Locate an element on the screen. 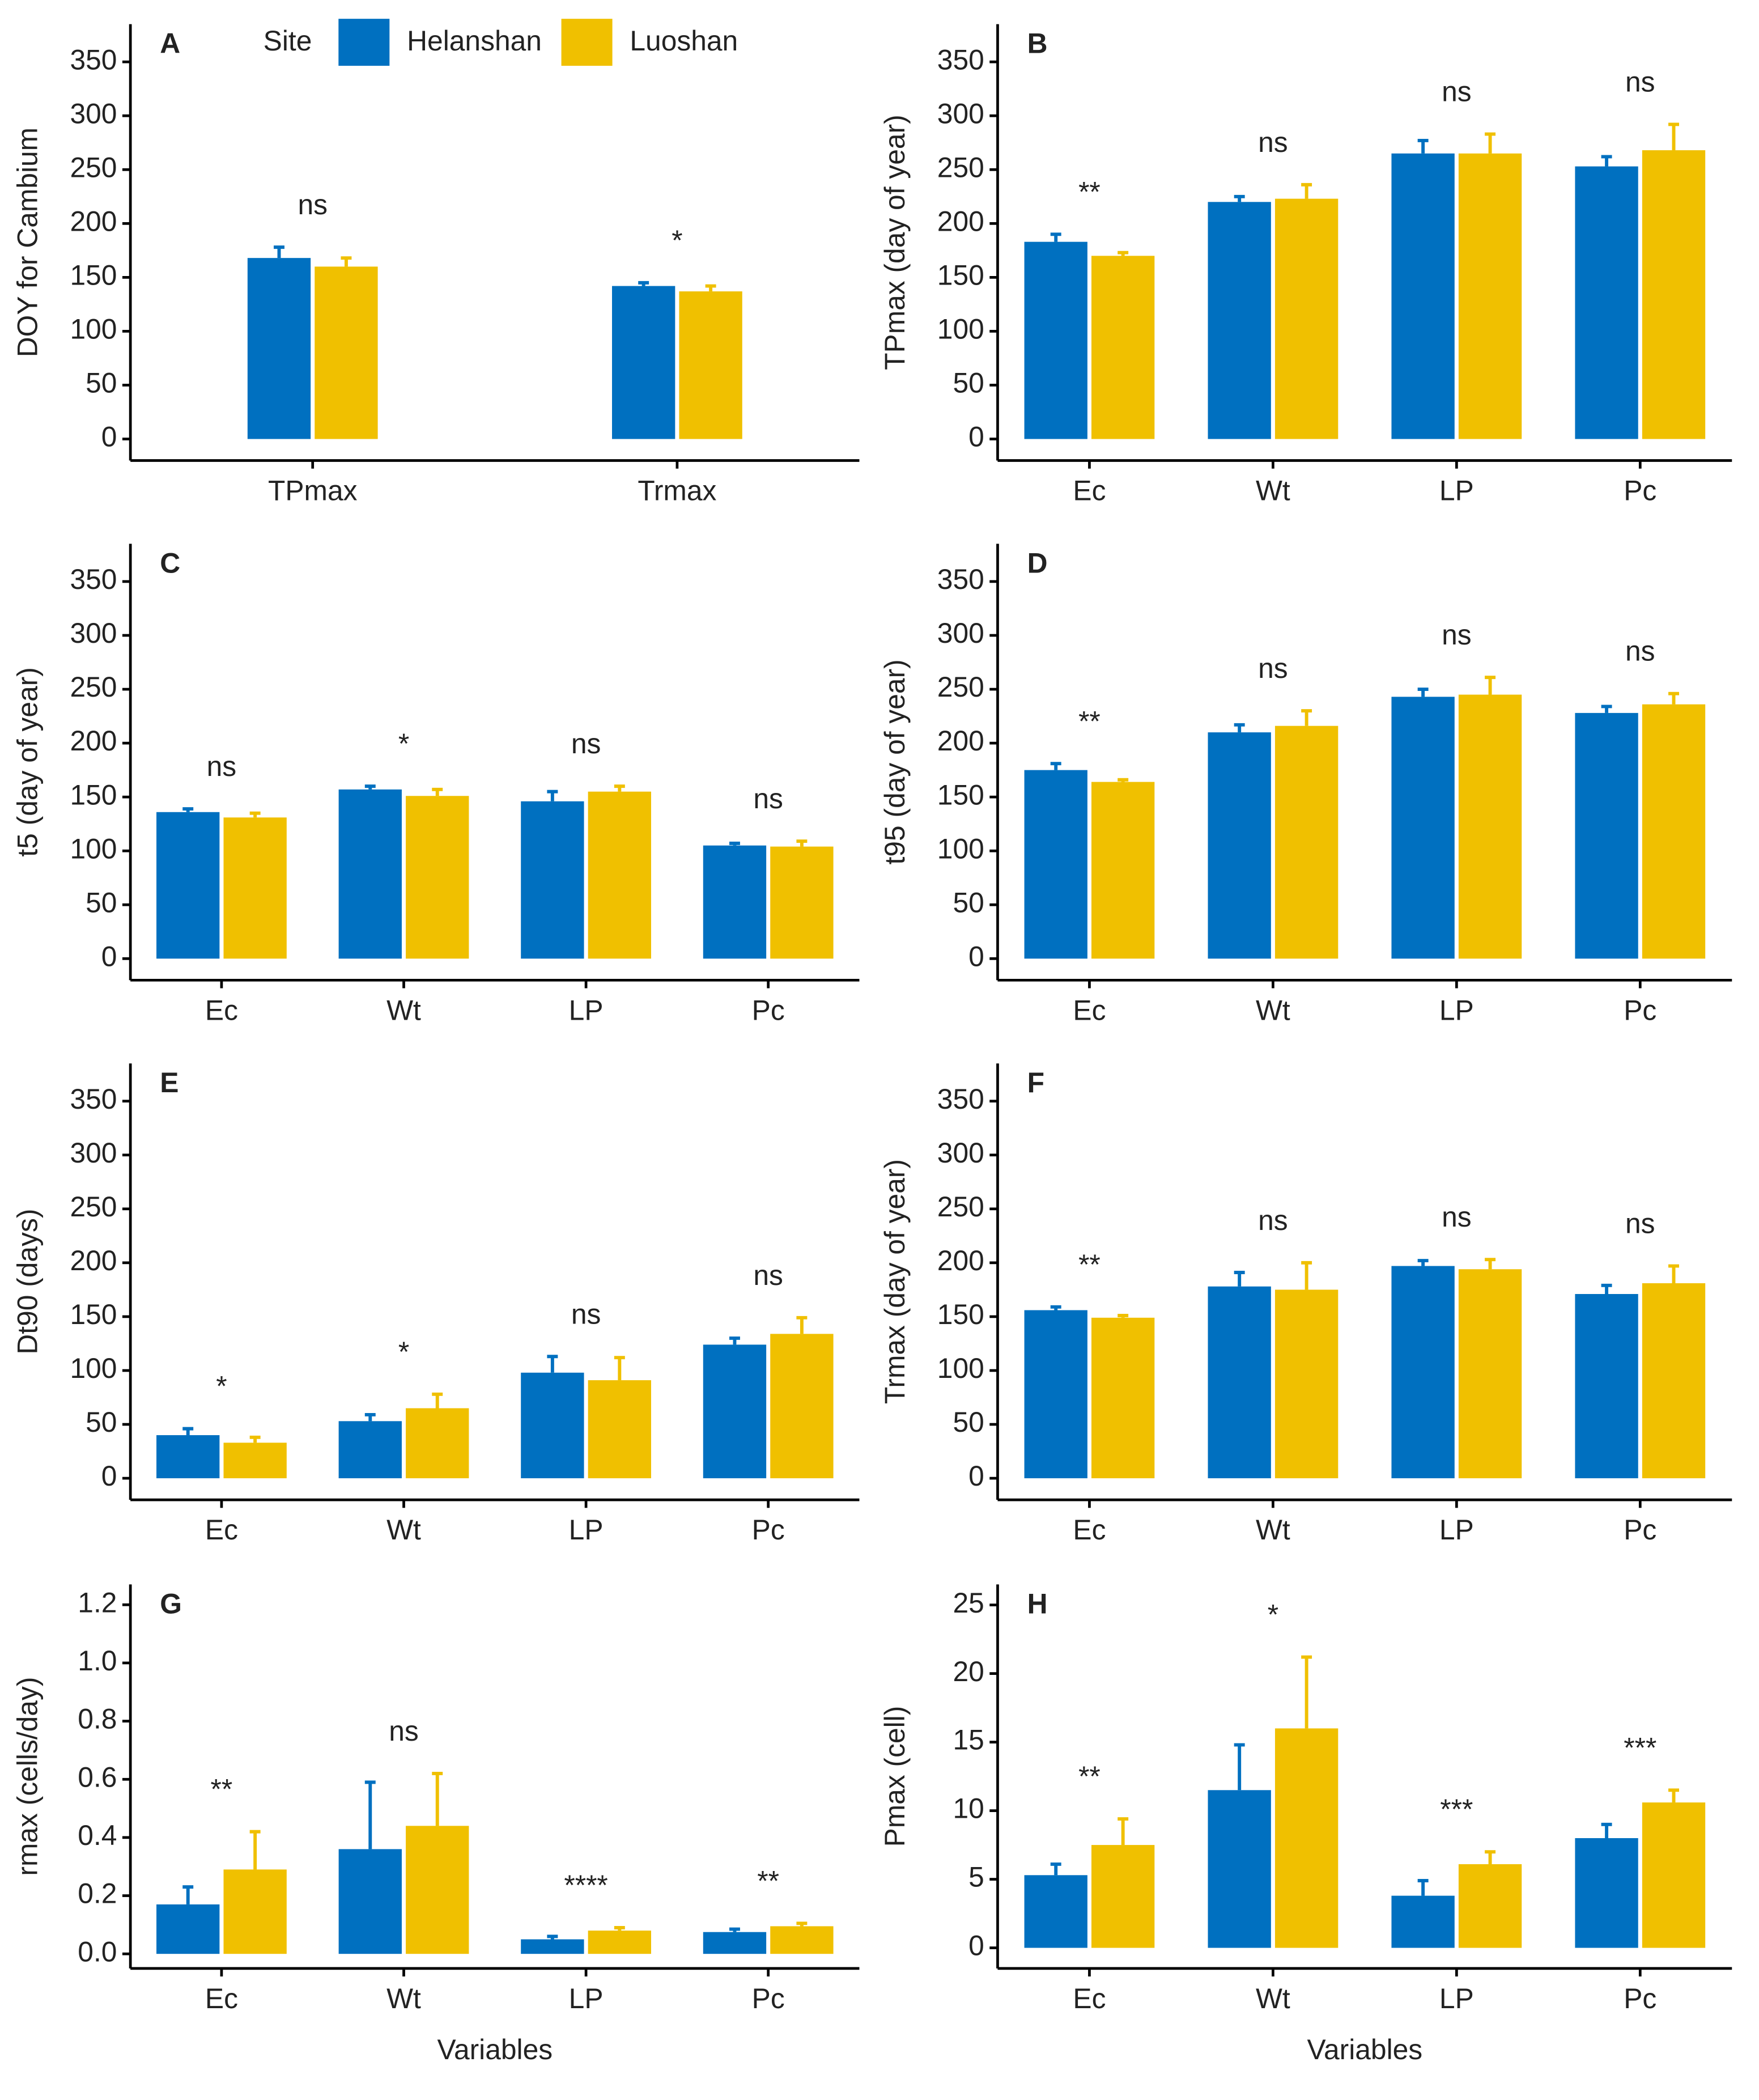 This screenshot has width=1759, height=2100. y-tick-label: 0.4 is located at coordinates (97, 1835).